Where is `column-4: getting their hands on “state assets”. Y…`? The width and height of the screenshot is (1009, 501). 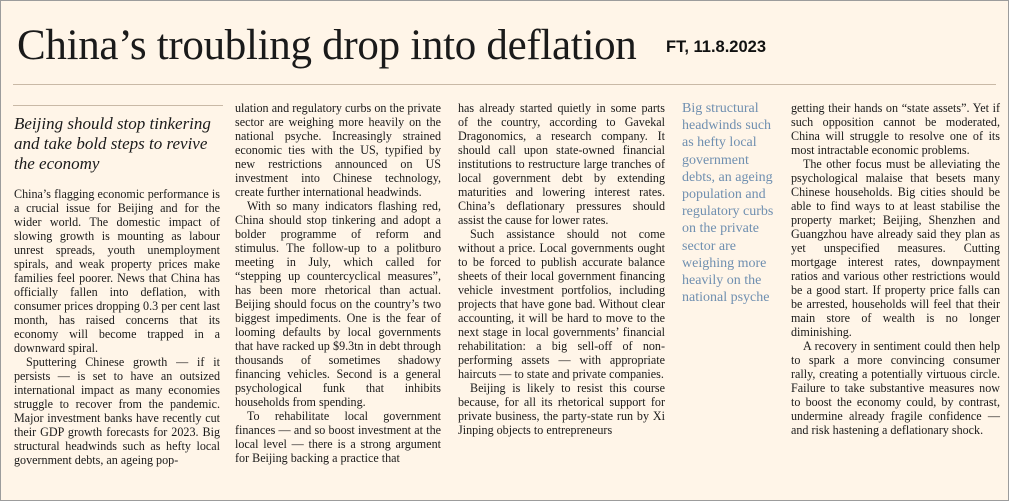
column-4: getting their hands on “state assets”. Y… is located at coordinates (895, 269).